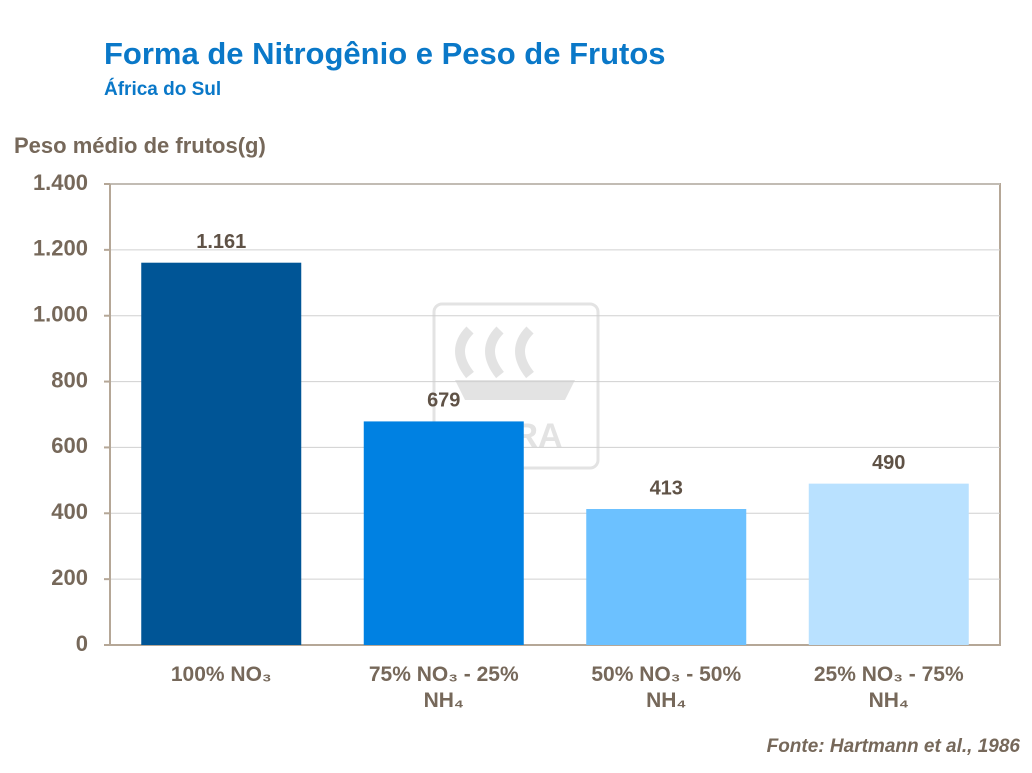 The image size is (1032, 773). I want to click on x-tick-label: 75% NO₃ - 25% NH₄, so click(443, 687).